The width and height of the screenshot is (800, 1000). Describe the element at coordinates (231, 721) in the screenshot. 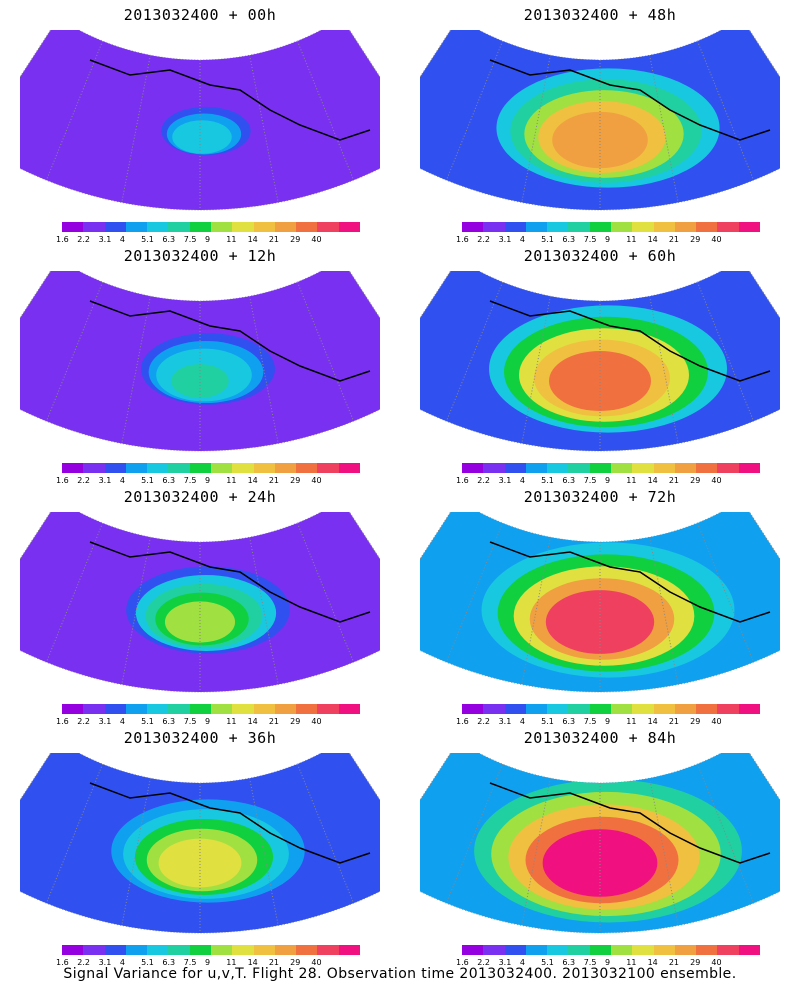

I see `colorbar-tick-label: 11` at that location.